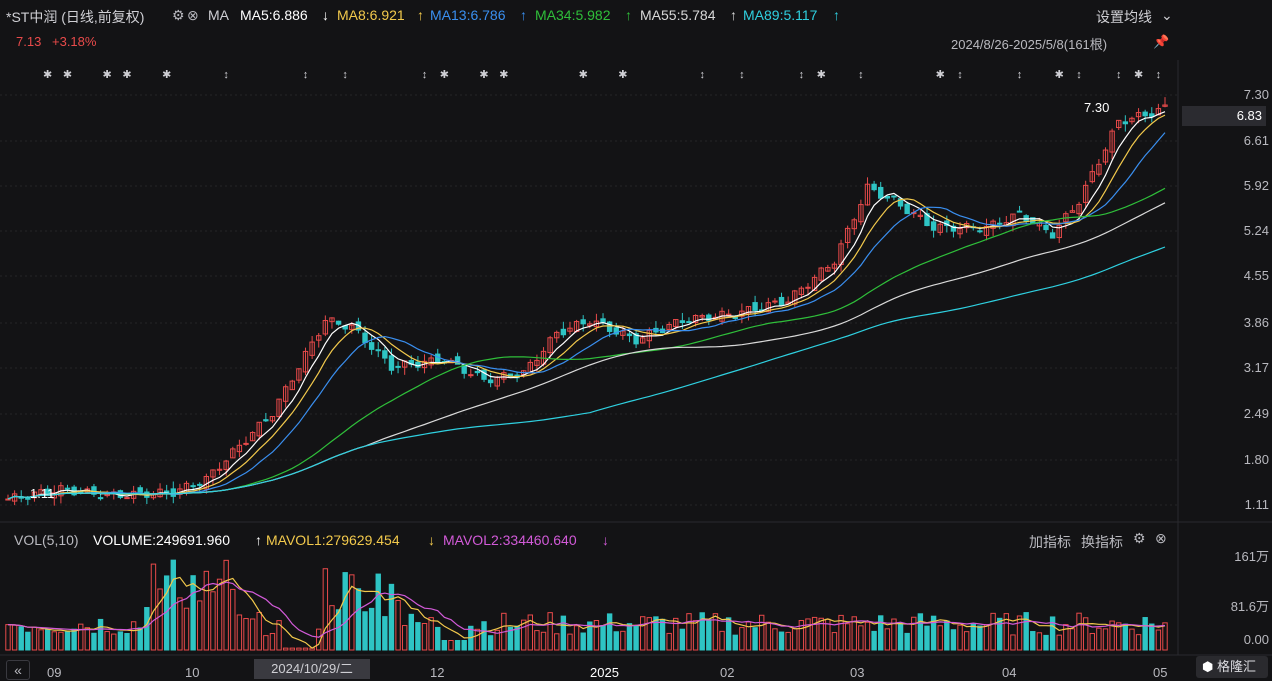  Describe the element at coordinates (1167, 15) in the screenshot. I see `chevron-down-icon: ⌄` at that location.